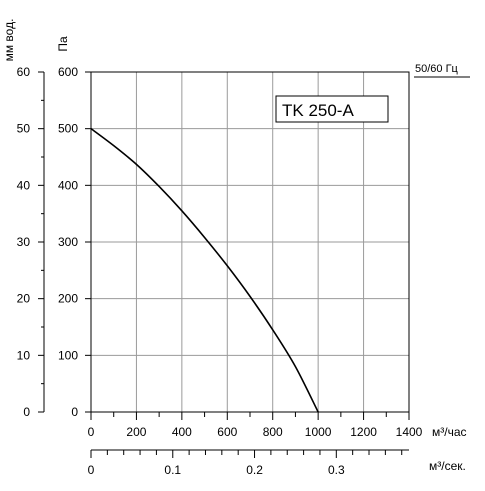 The height and width of the screenshot is (491, 485). Describe the element at coordinates (255, 425) in the screenshot. I see `x-axis-ticks: 0 200 400 600 800 1000 1200 1400` at that location.